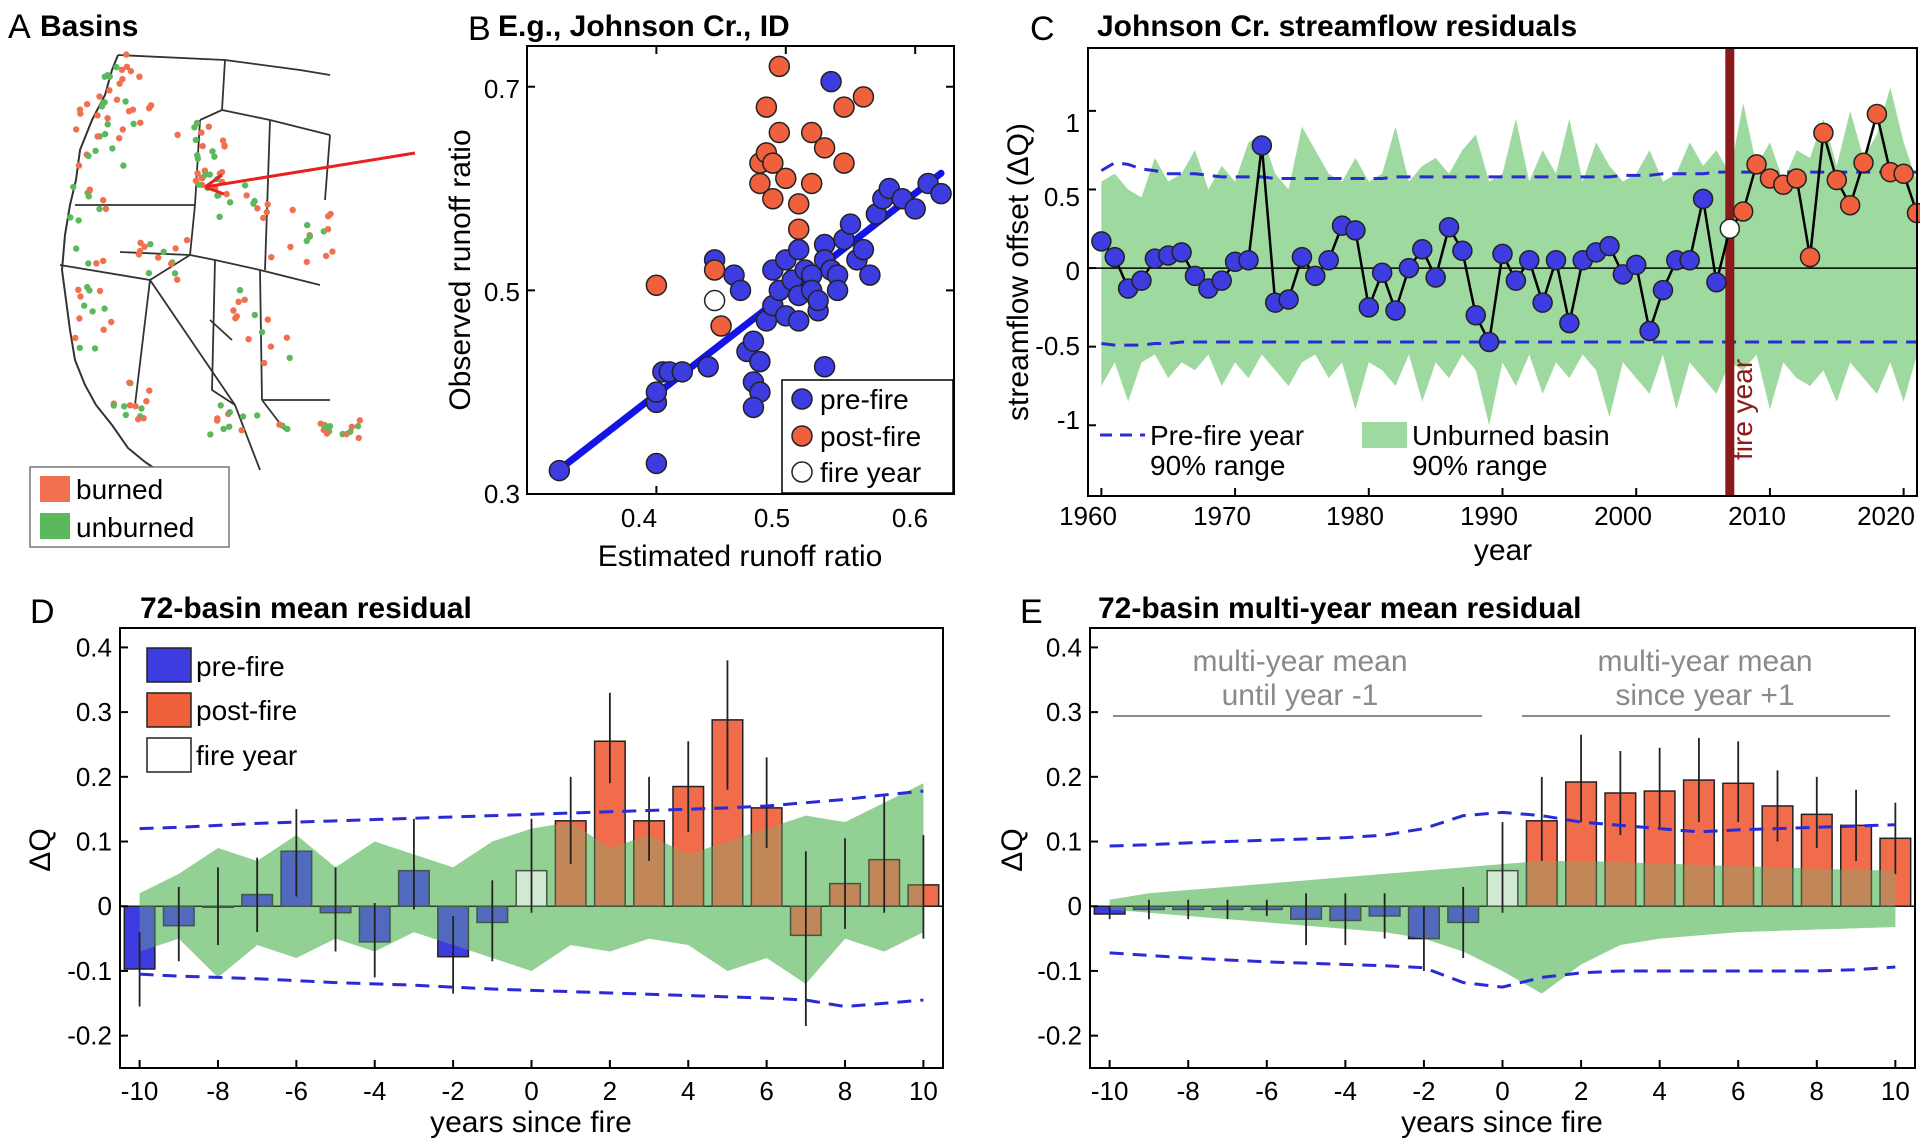 The image size is (1920, 1145). I want to click on x-tick-label: 2, so click(1581, 1091).